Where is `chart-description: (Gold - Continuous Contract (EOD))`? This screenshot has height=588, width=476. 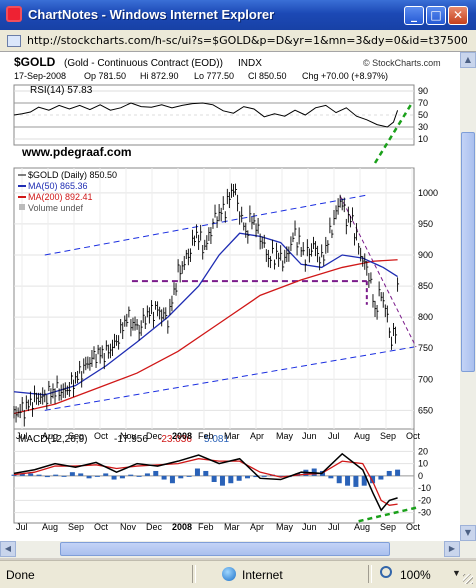 chart-description: (Gold - Continuous Contract (EOD)) is located at coordinates (143, 63).